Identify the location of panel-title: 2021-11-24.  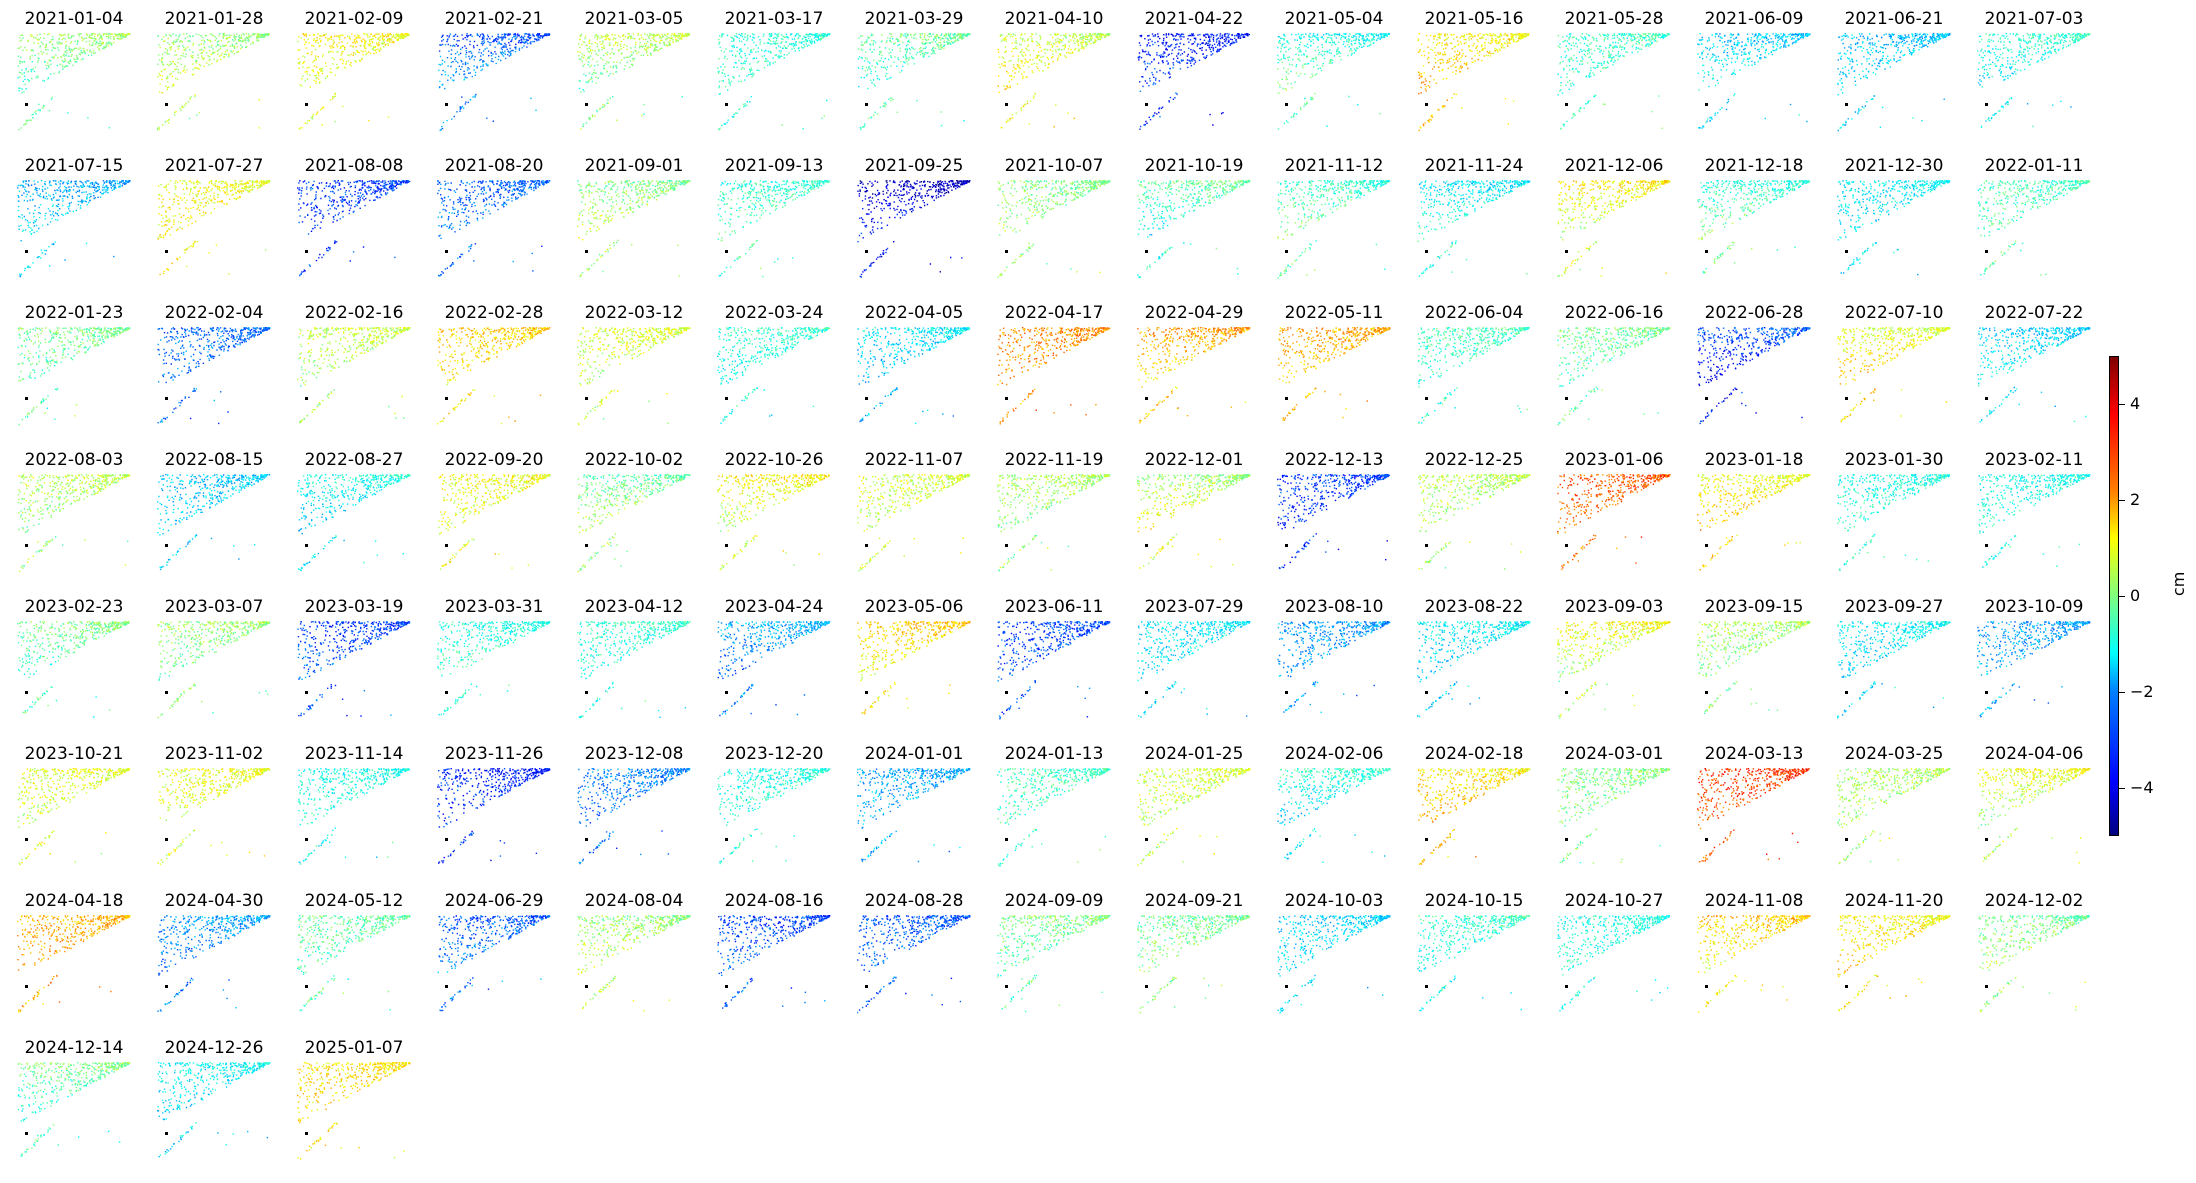
(1474, 166).